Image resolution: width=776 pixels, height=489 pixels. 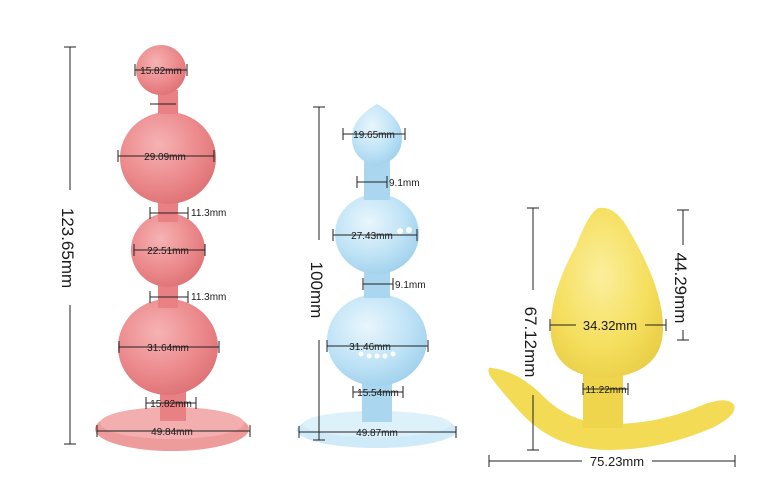 I want to click on blue-bead-product, so click(x=377, y=276).